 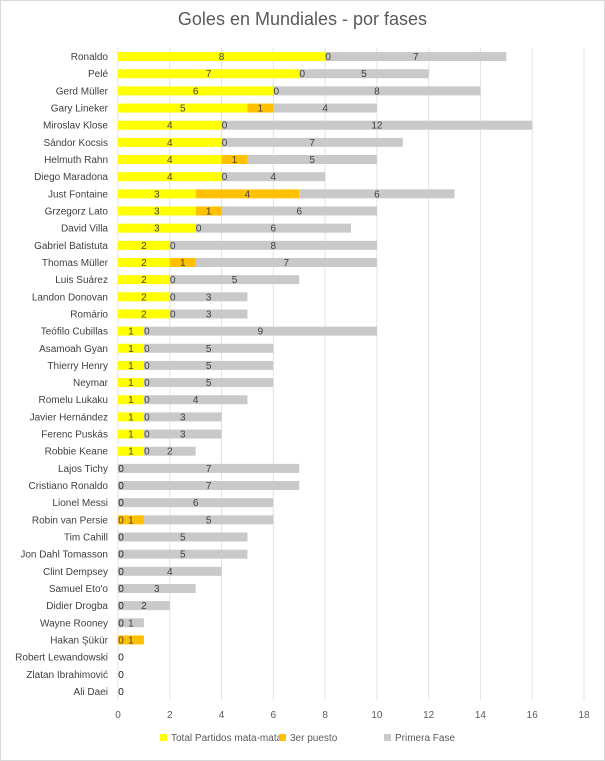 I want to click on category-label: Romelu Lukaku, so click(x=73, y=400).